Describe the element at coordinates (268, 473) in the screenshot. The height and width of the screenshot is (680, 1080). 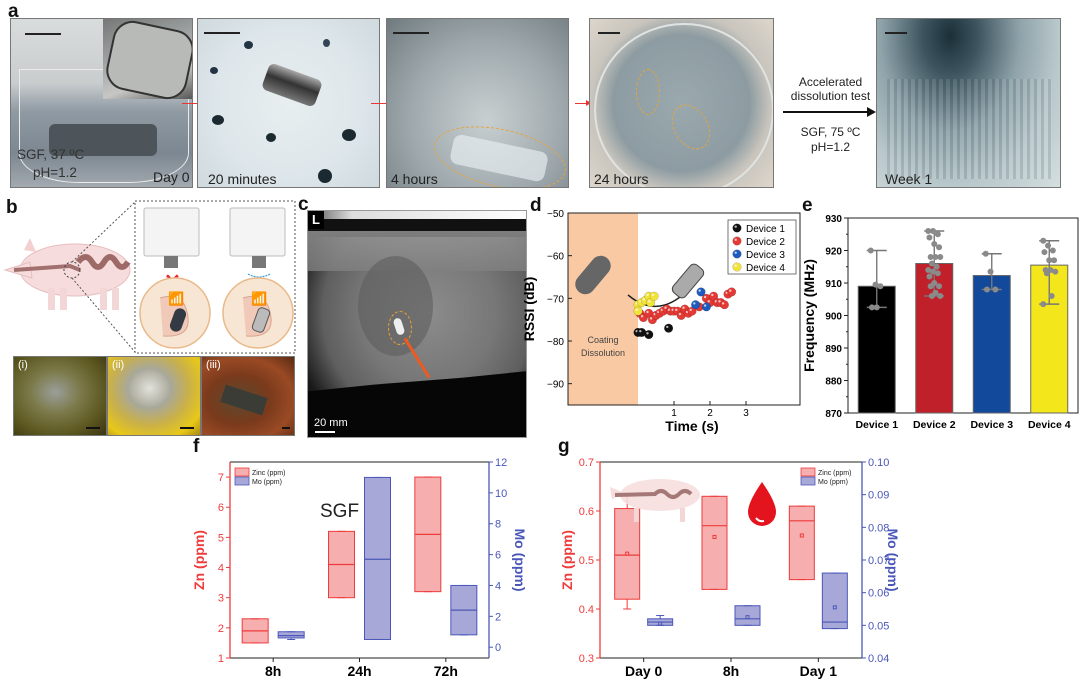
I see `svg-text: Zinc (ppm)` at that location.